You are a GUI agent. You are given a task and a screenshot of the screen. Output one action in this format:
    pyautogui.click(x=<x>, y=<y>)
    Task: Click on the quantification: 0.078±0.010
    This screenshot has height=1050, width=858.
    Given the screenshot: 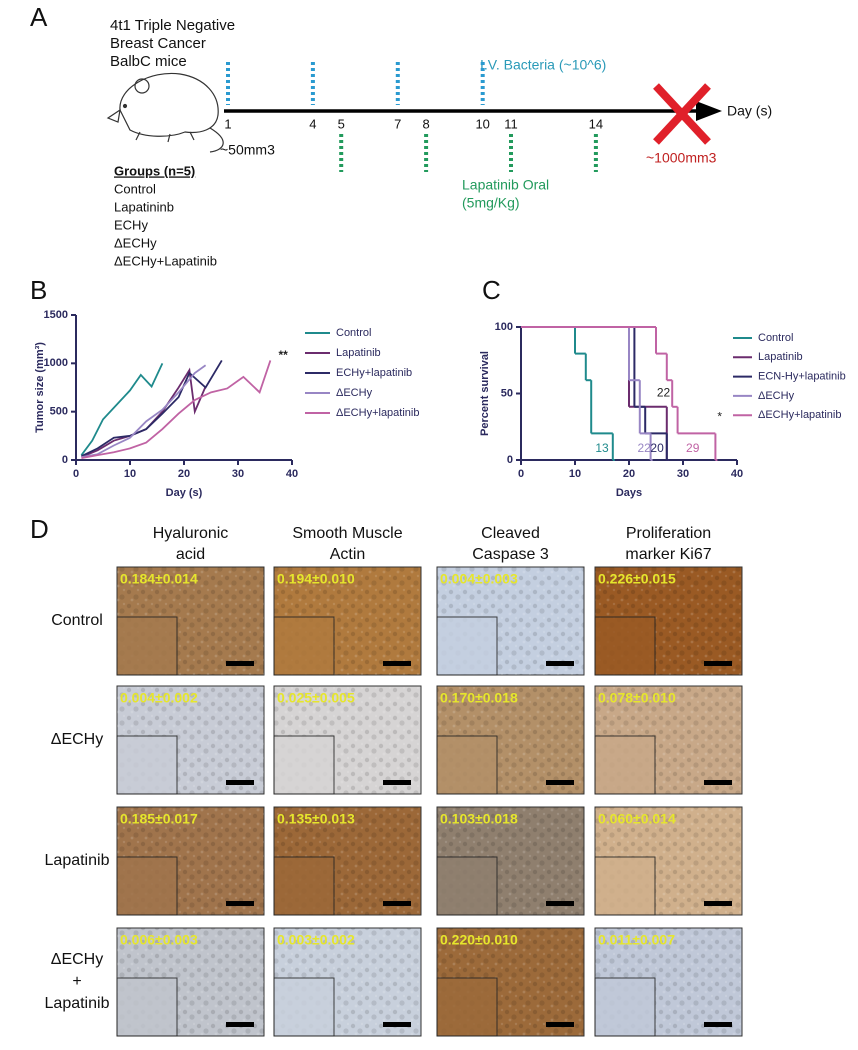 What is the action you would take?
    pyautogui.click(x=637, y=698)
    